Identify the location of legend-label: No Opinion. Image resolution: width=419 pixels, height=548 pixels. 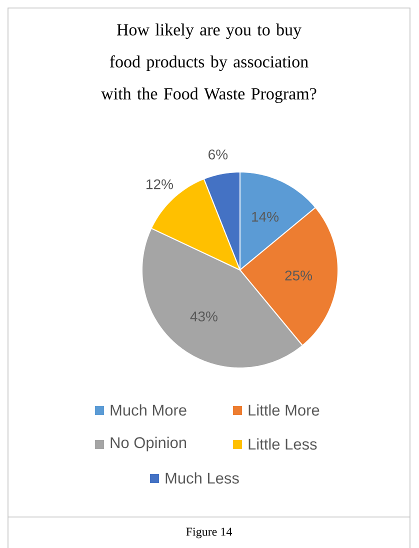
(148, 444).